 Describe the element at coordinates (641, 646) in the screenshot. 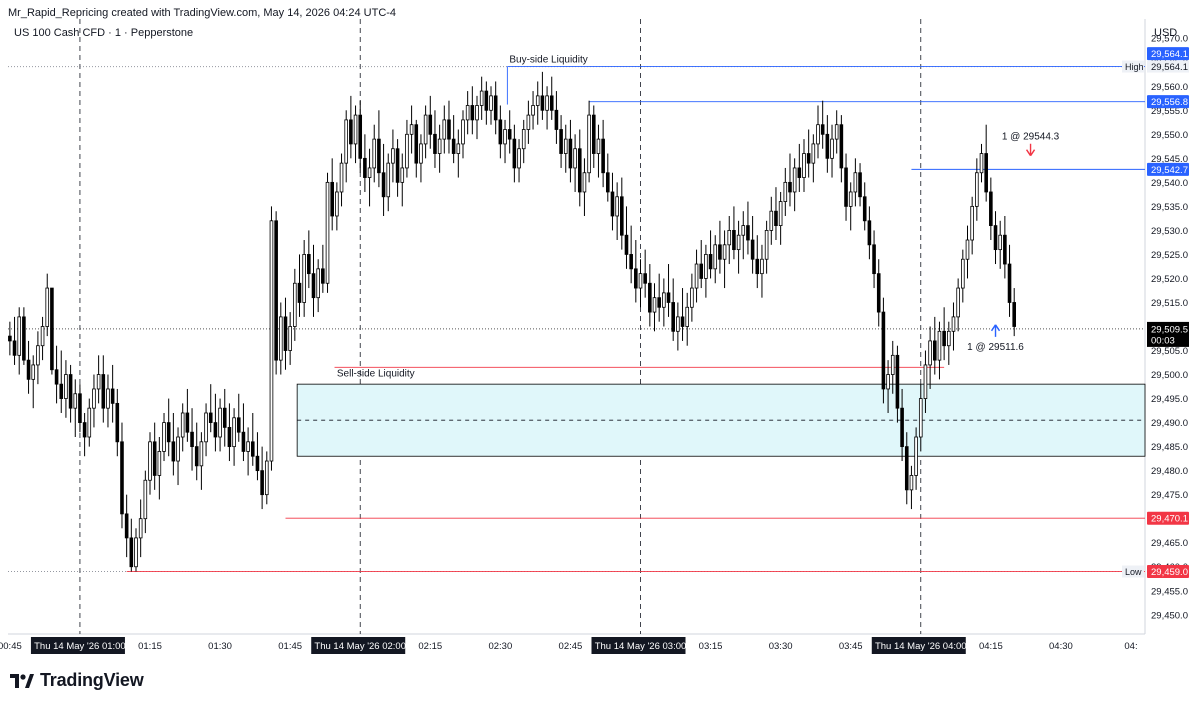

I see `session-date-label: Thu 14 May '26 03:00` at that location.